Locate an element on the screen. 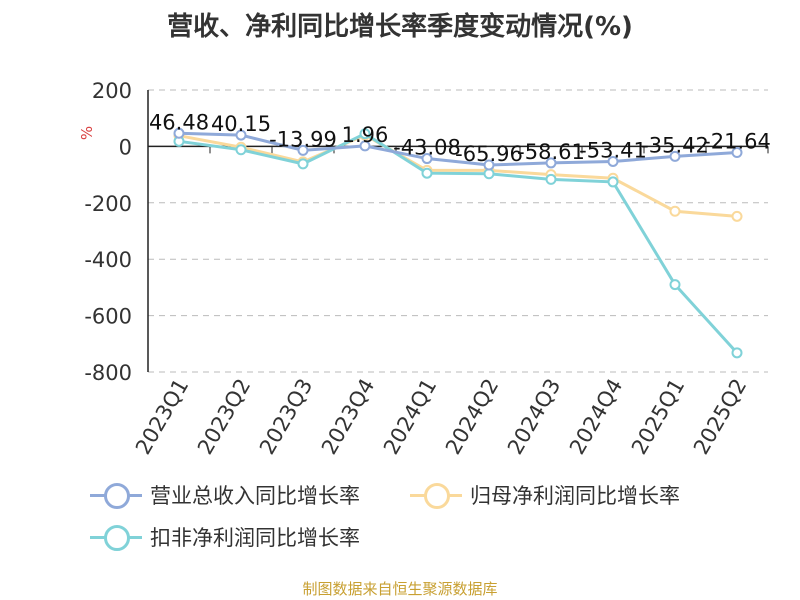 Image resolution: width=800 pixels, height=600 pixels. y-tick-label: -800 is located at coordinates (108, 373).